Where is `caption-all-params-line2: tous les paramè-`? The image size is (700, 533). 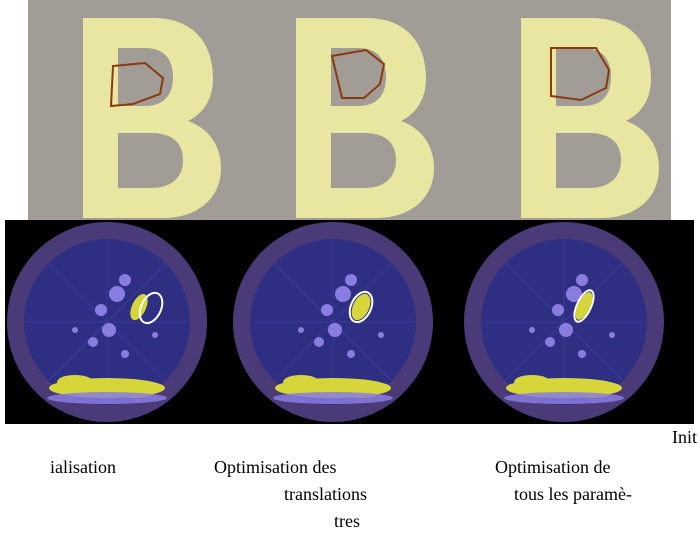 caption-all-params-line2: tous les paramè- is located at coordinates (573, 494).